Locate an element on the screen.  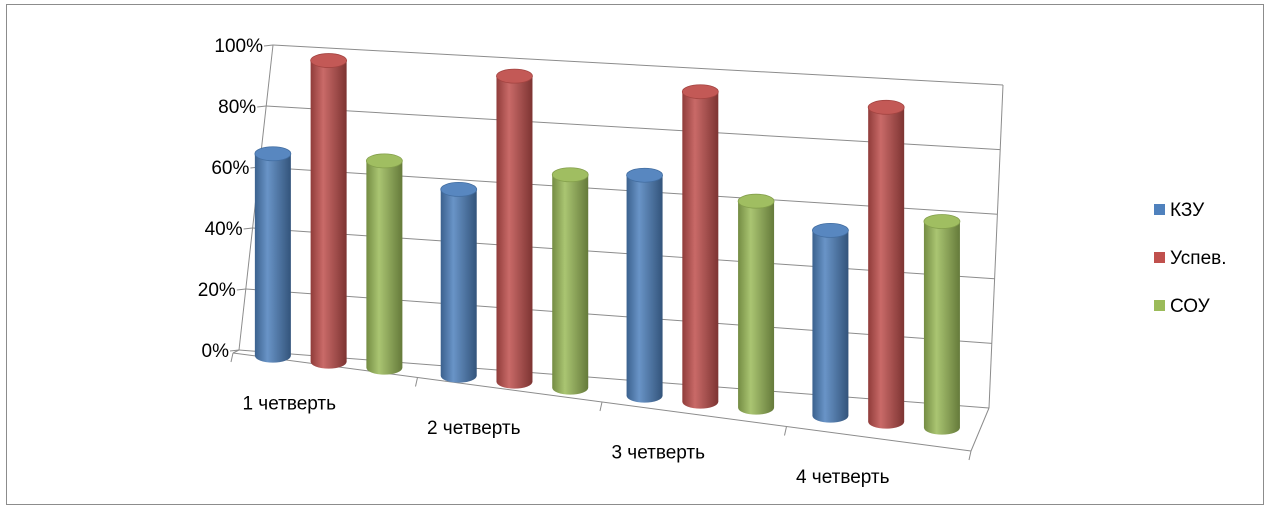
legend-item: Успев. is located at coordinates (1190, 258).